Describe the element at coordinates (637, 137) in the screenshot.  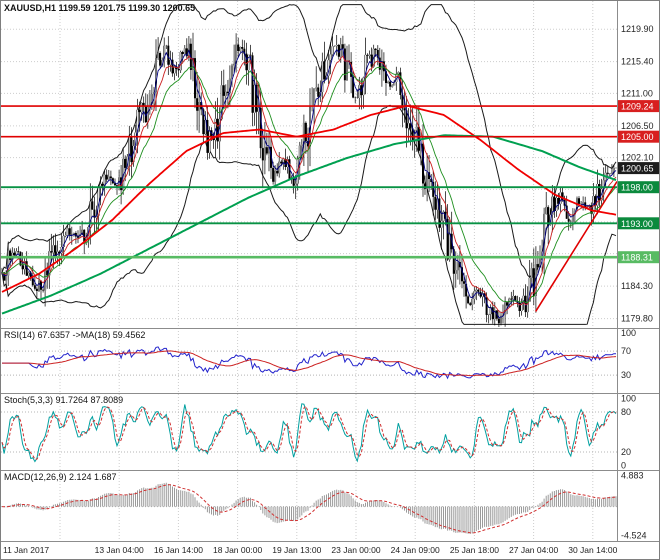
I see `svg-text: 1205.00` at that location.